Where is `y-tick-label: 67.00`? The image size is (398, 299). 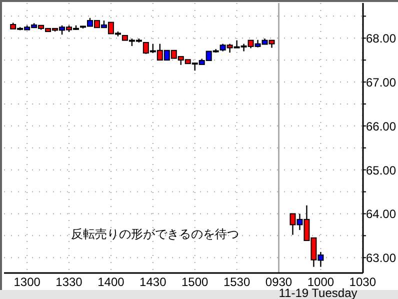
y-tick-label: 67.00 is located at coordinates (381, 83).